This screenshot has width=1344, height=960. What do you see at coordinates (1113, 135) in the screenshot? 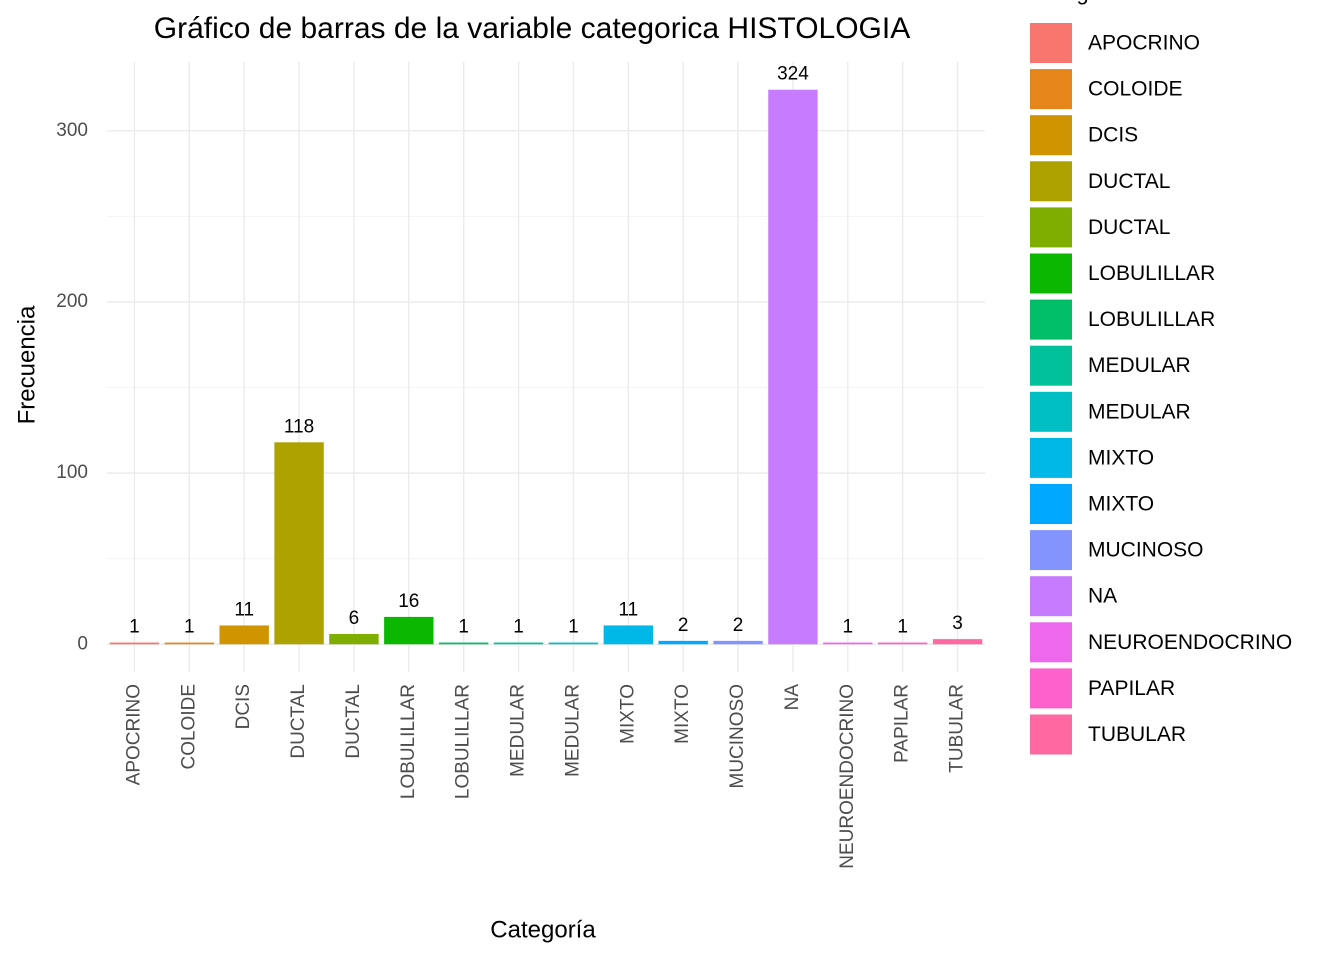
I see `legend-label: DCIS` at bounding box center [1113, 135].